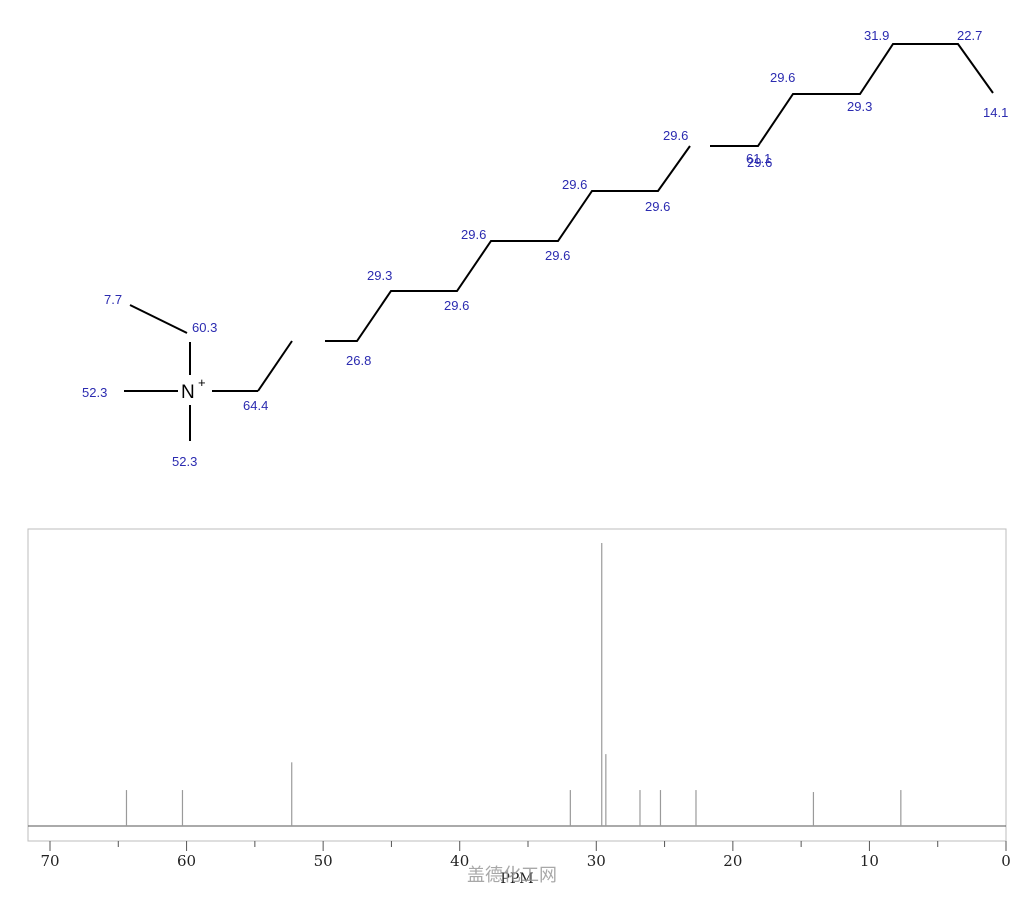 The height and width of the screenshot is (905, 1024). I want to click on x-axis-ticks: 70 60 50 40 30 20 10 0, so click(525, 855).